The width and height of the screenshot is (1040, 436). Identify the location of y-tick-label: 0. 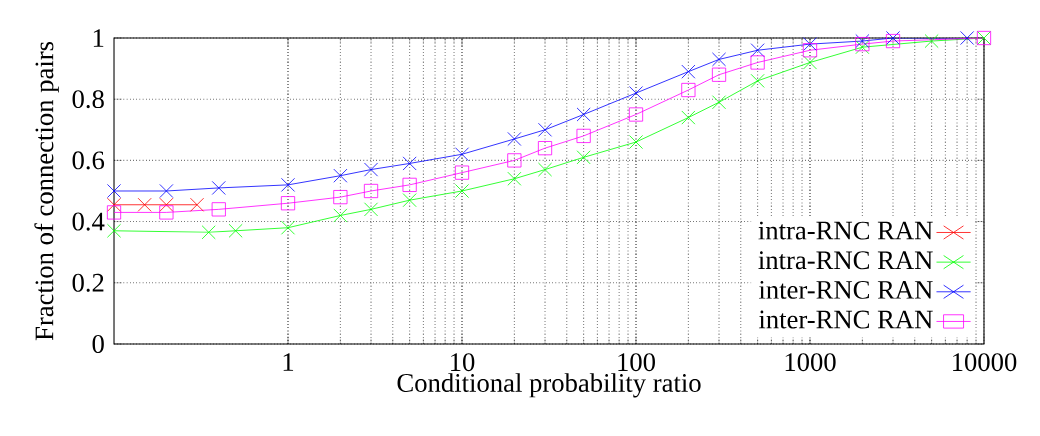
(98, 343).